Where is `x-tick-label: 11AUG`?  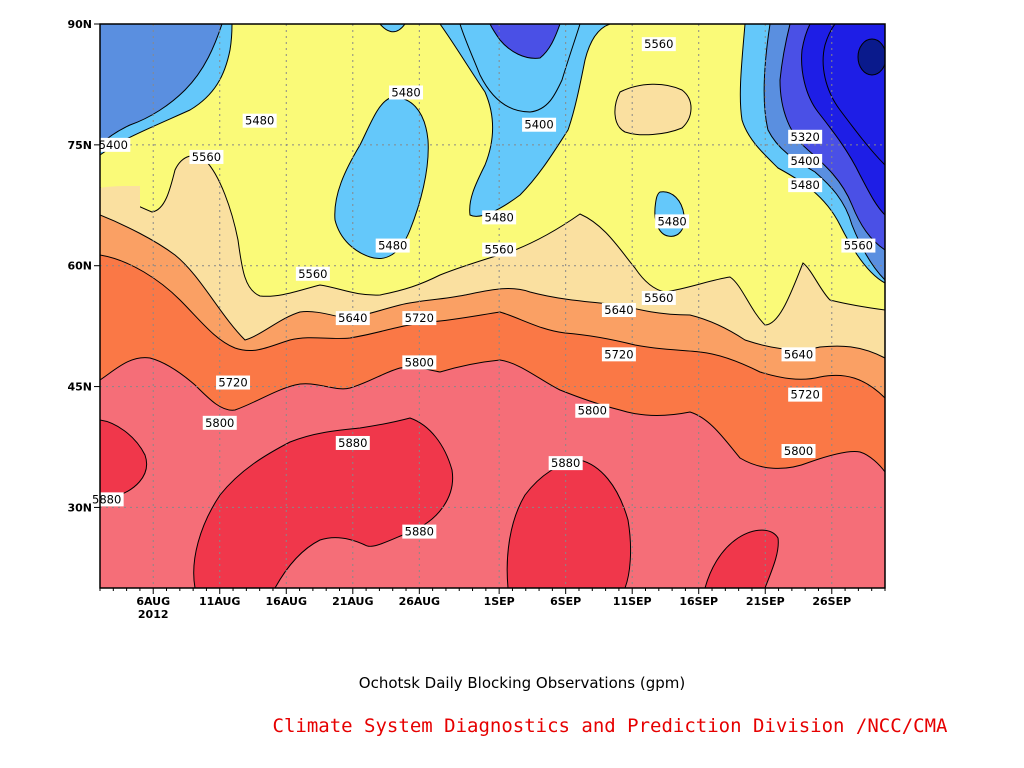 x-tick-label: 11AUG is located at coordinates (219, 601).